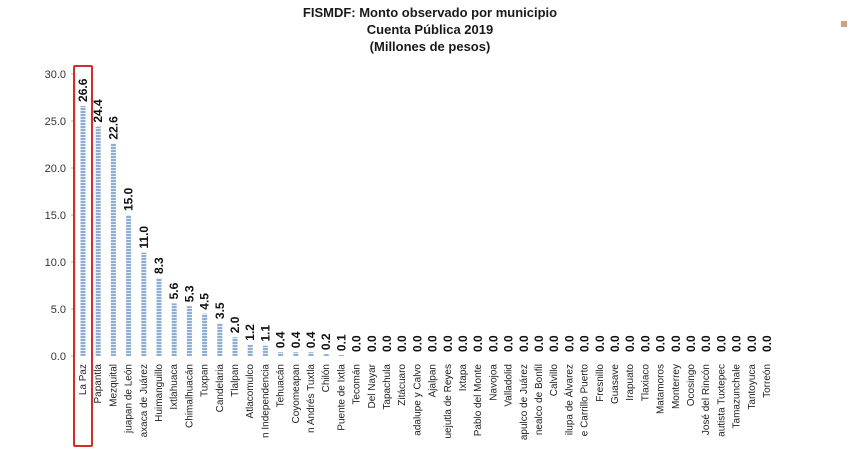 Image resolution: width=850 pixels, height=450 pixels. What do you see at coordinates (55, 75) in the screenshot?
I see `y-tick-label: 30.0` at bounding box center [55, 75].